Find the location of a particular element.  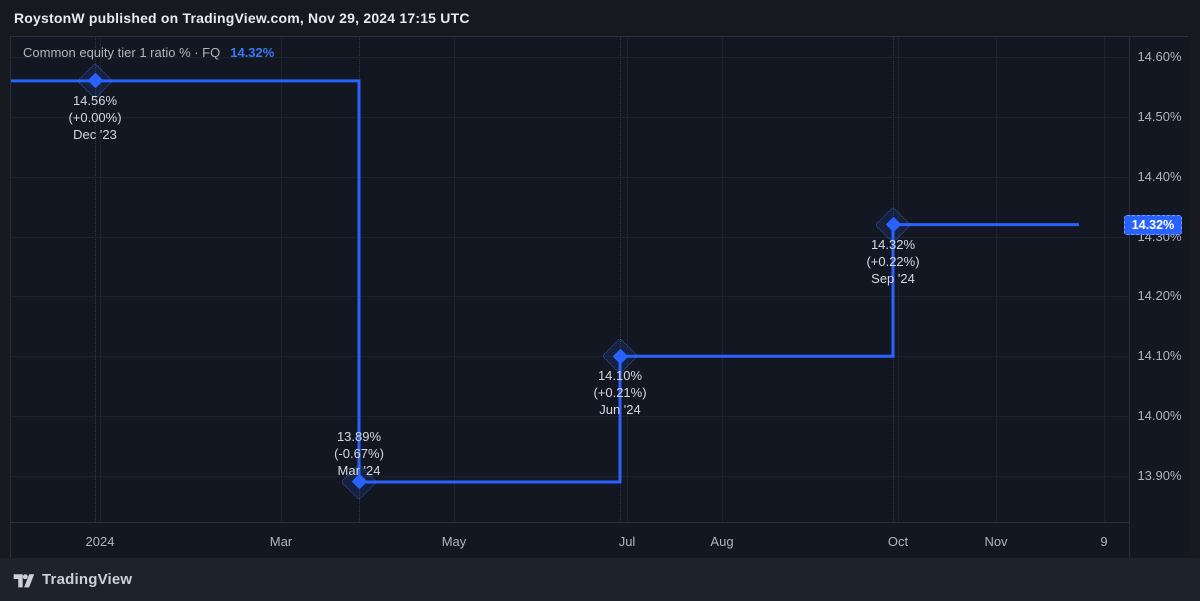

datapoint-label-line: 14.56% is located at coordinates (95, 100).